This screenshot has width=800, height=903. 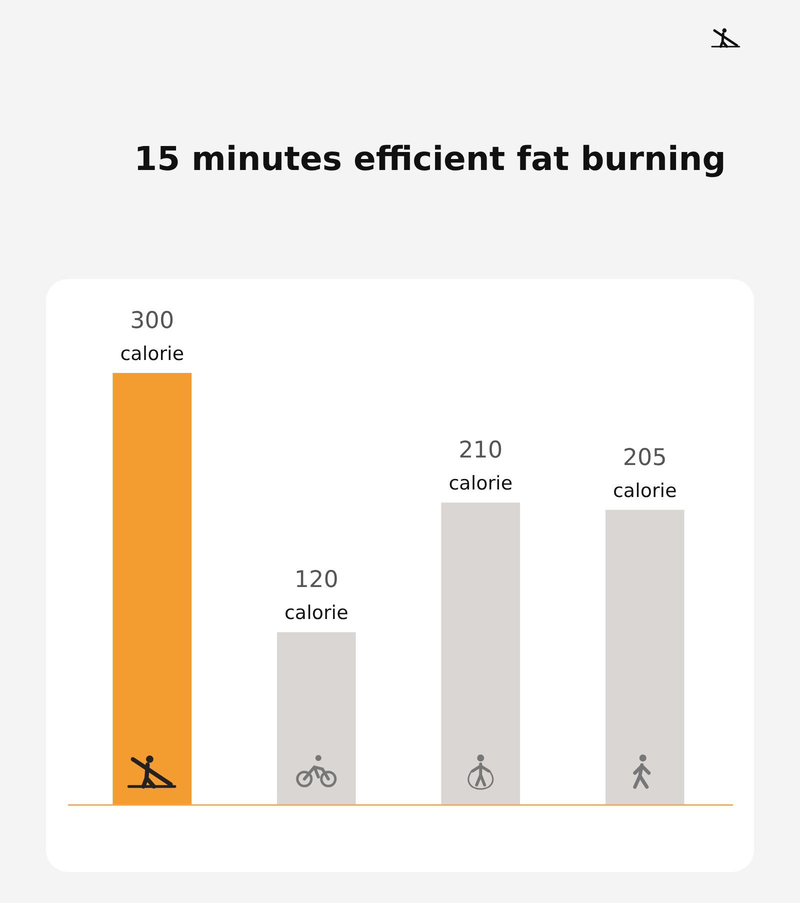 What do you see at coordinates (152, 336) in the screenshot?
I see `data-label: 300 calorie` at bounding box center [152, 336].